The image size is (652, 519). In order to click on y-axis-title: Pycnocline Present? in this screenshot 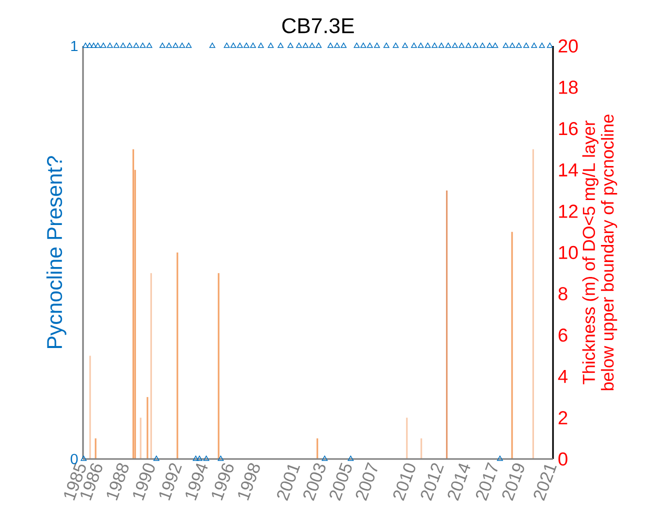, I will do `click(56, 252)`.